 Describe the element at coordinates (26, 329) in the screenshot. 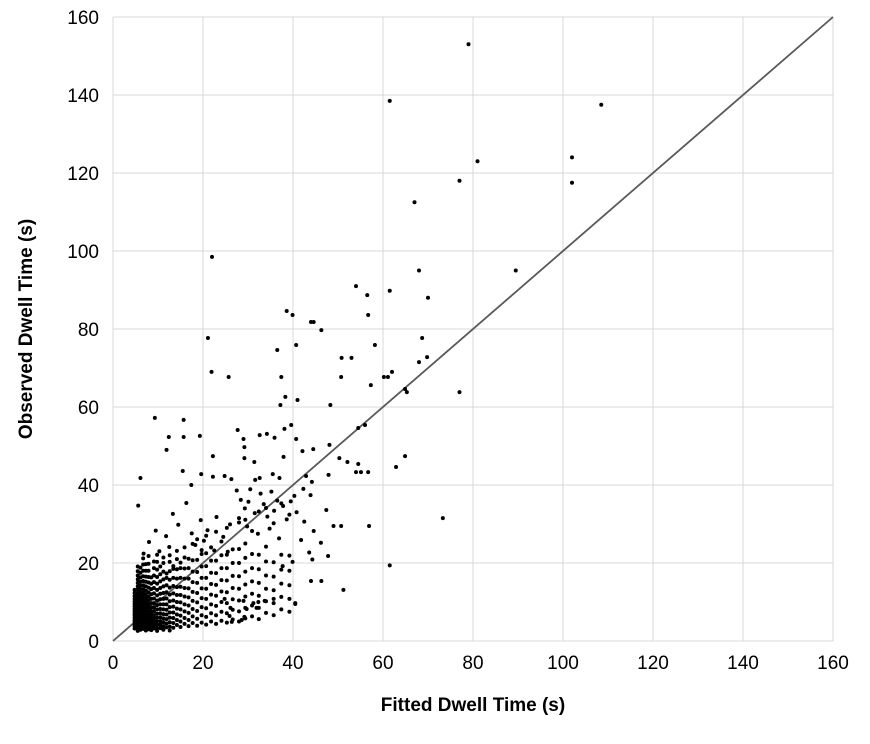

I see `y-axis-title: Observed Dwell Time (s)` at that location.